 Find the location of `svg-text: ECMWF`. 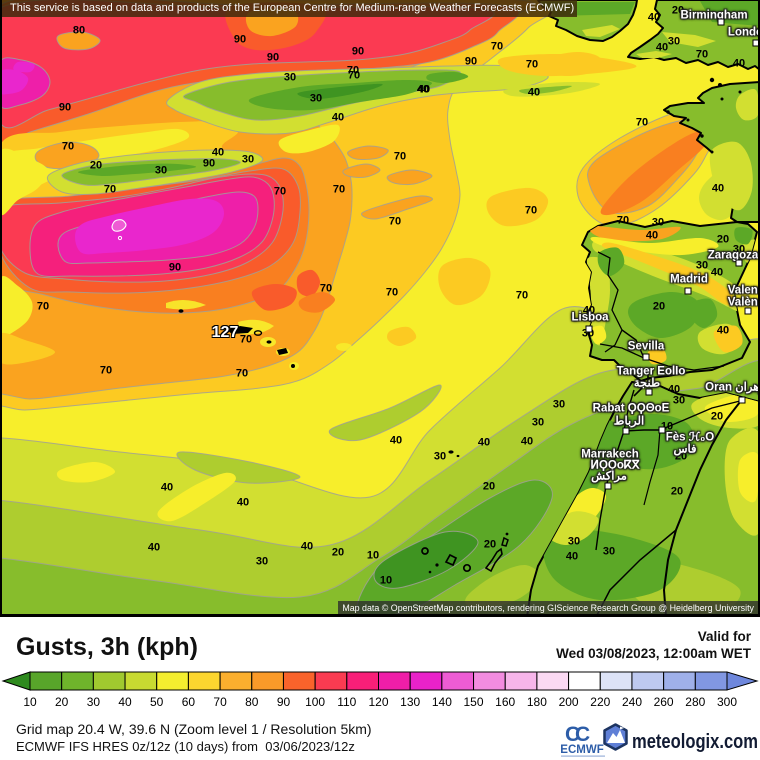

svg-text: ECMWF is located at coordinates (581, 750).